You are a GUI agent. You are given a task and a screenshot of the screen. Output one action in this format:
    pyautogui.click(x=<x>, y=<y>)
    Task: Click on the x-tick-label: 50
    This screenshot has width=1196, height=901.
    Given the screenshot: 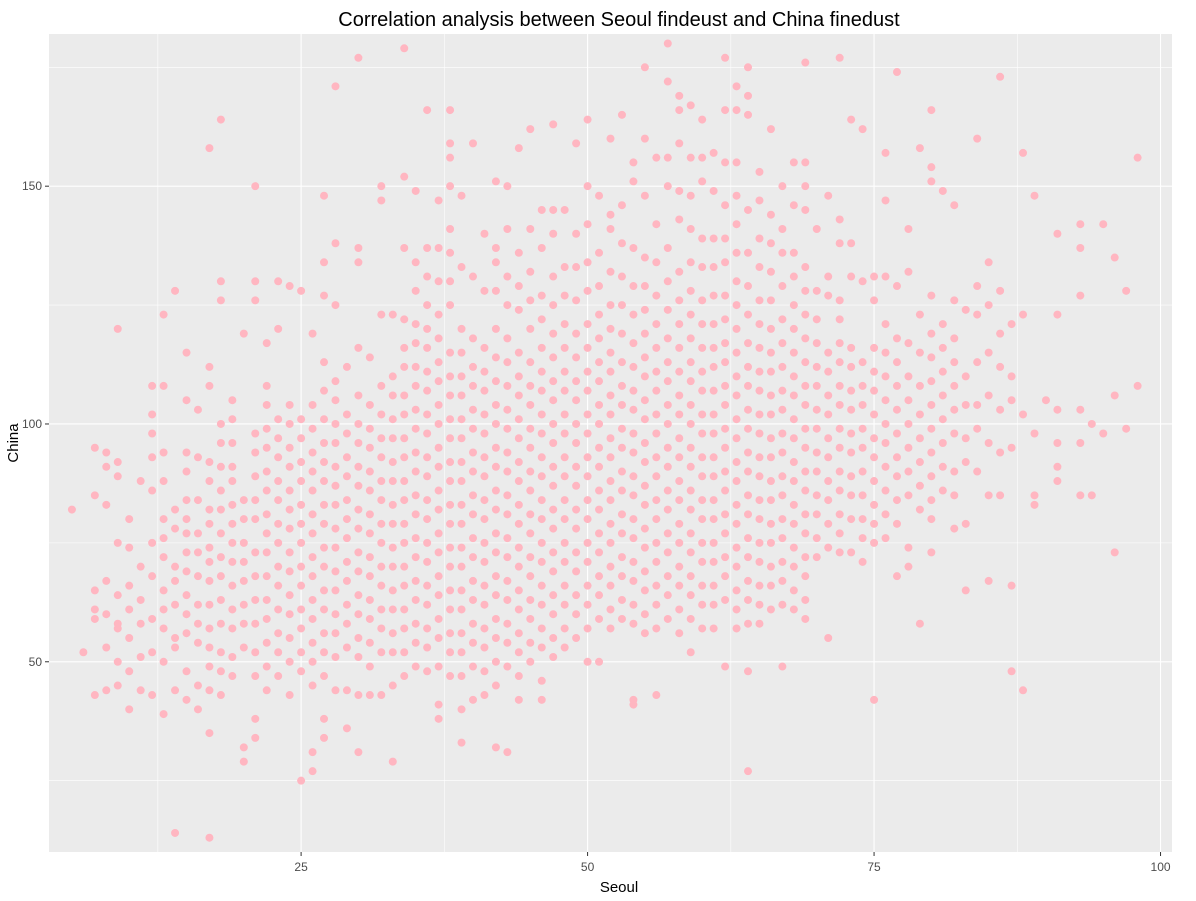 What is the action you would take?
    pyautogui.click(x=588, y=867)
    